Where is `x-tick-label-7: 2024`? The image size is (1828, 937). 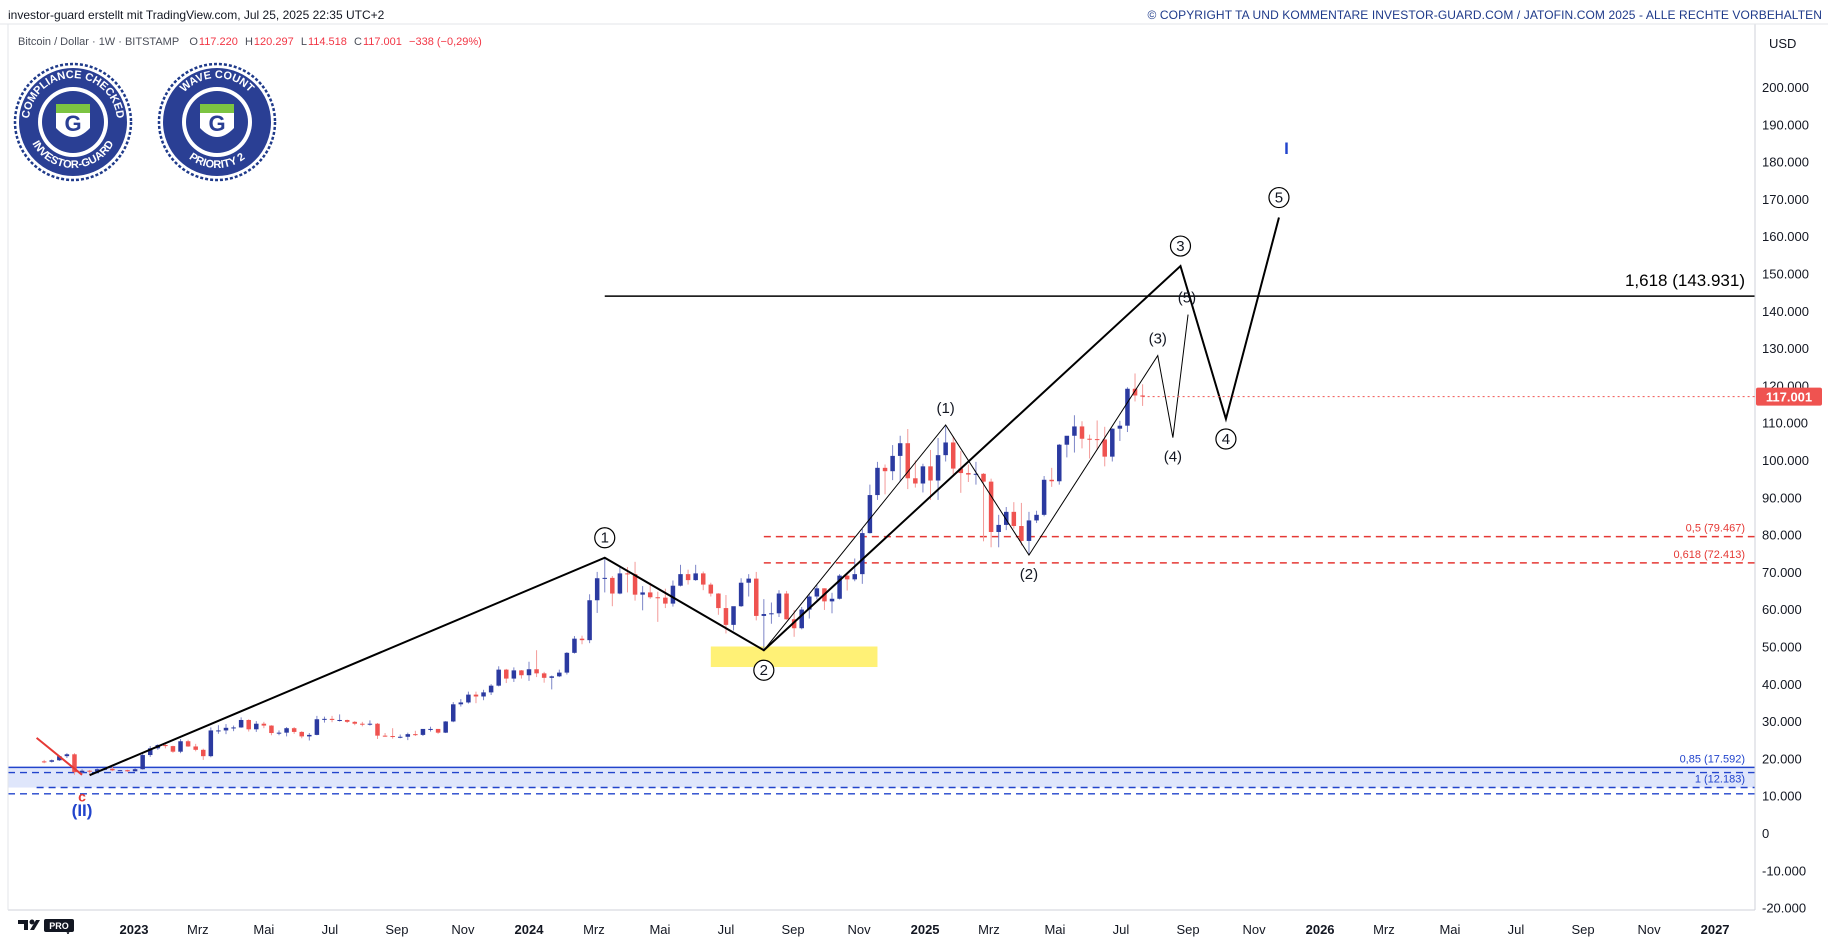 x-tick-label-7: 2024 is located at coordinates (530, 929).